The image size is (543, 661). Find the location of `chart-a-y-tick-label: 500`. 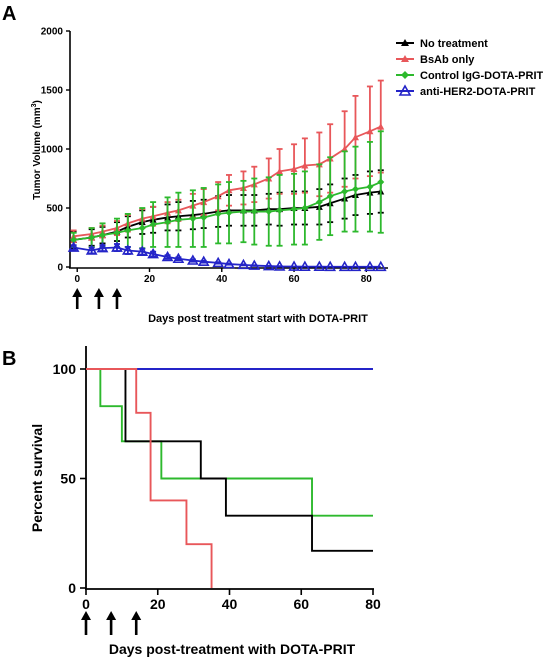

chart-a-y-tick-label: 500 is located at coordinates (54, 209).